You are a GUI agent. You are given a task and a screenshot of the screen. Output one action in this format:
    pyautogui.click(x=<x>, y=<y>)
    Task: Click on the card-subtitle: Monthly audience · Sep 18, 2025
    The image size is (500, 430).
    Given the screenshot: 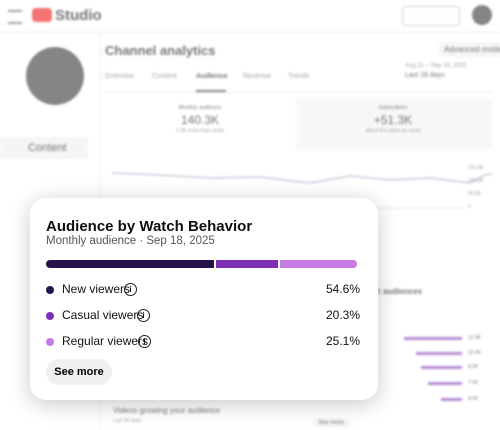 What is the action you would take?
    pyautogui.click(x=130, y=241)
    